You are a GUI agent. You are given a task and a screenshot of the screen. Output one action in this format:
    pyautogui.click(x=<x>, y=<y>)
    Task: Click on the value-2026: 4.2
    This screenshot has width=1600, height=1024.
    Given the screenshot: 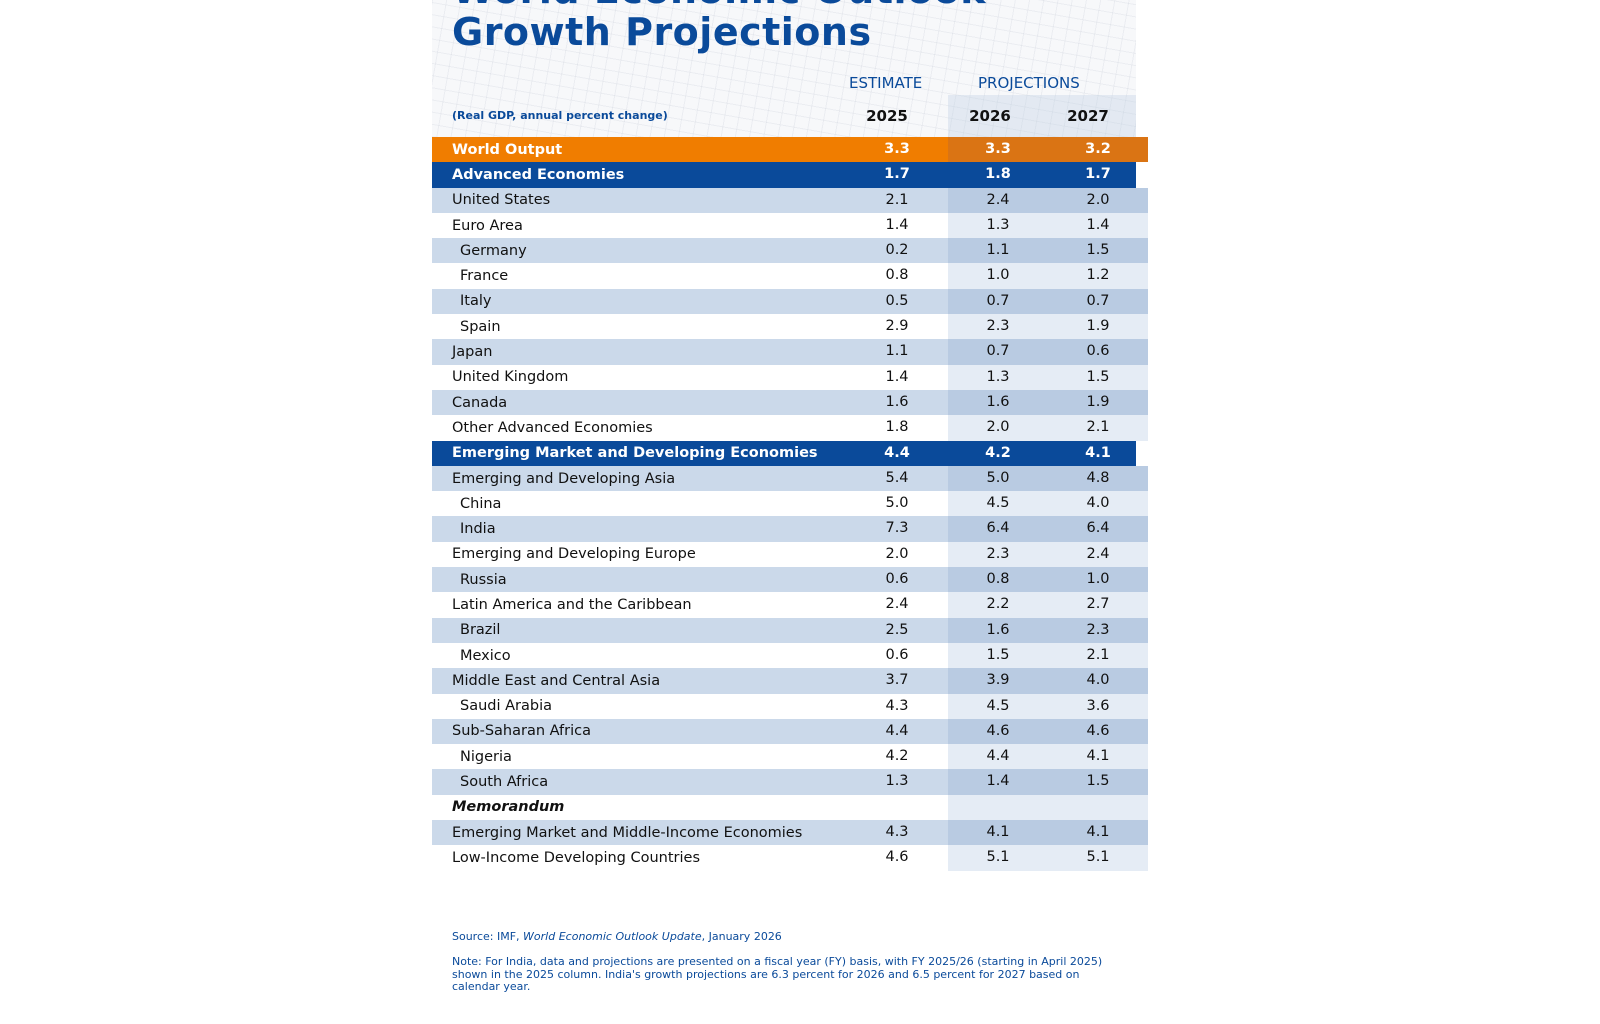 What is the action you would take?
    pyautogui.click(x=998, y=452)
    